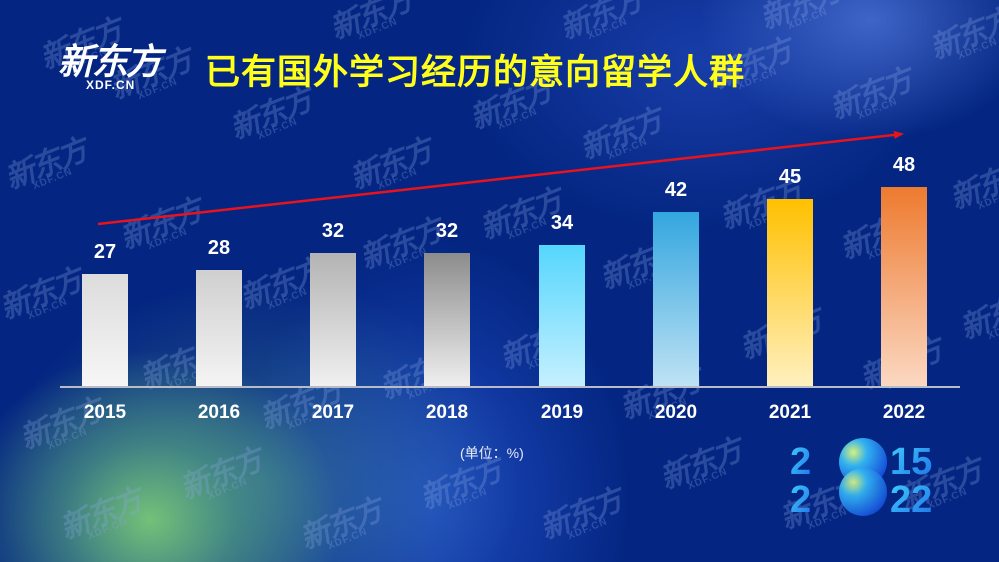 This screenshot has width=999, height=562. What do you see at coordinates (904, 412) in the screenshot?
I see `x-axis-tick-label: 2022` at bounding box center [904, 412].